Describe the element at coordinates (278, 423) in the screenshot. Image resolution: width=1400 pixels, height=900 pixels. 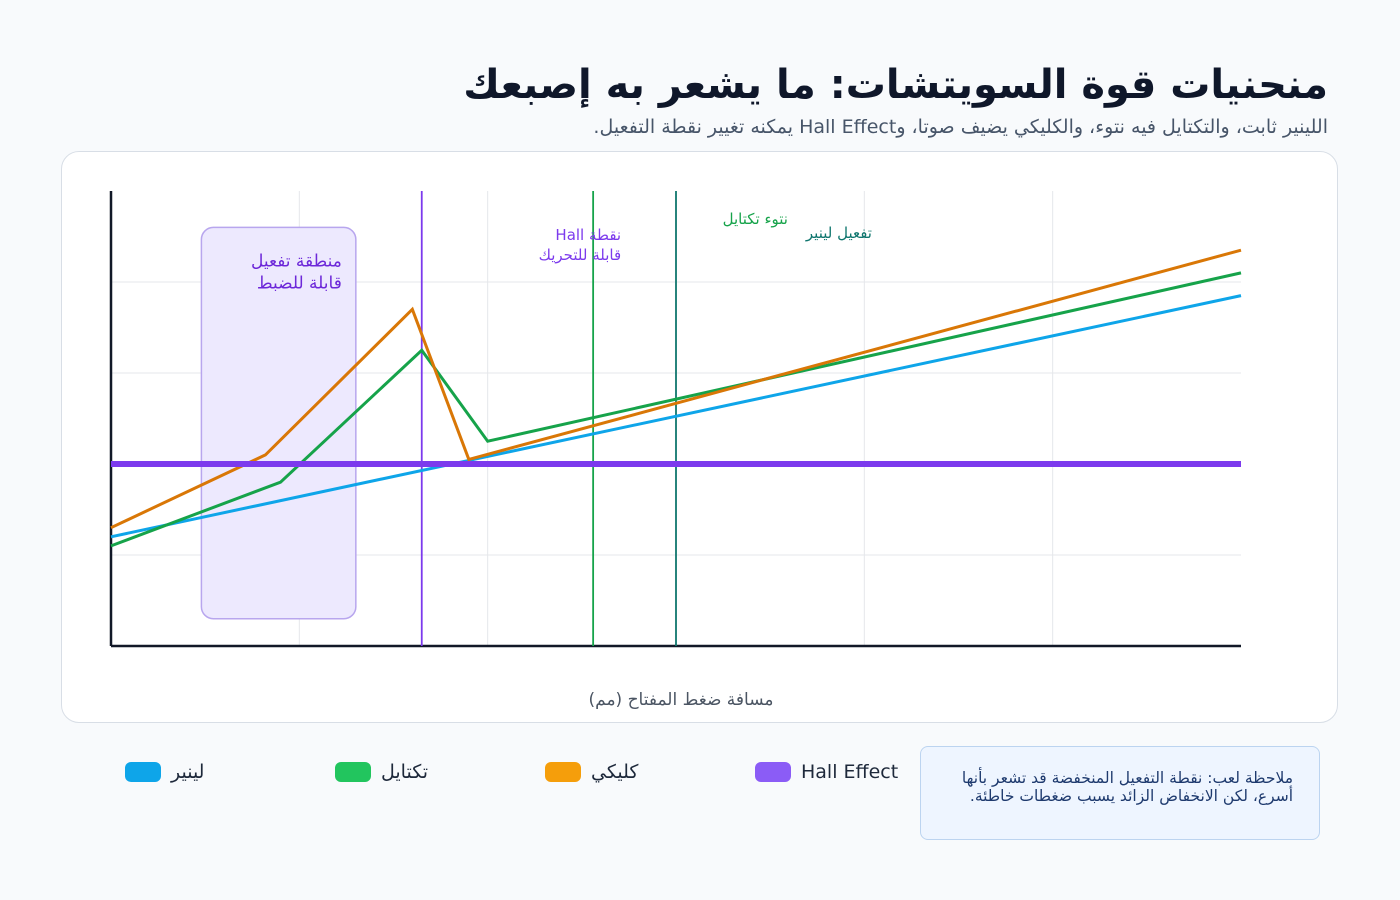
I see `actuation-zone-region` at that location.